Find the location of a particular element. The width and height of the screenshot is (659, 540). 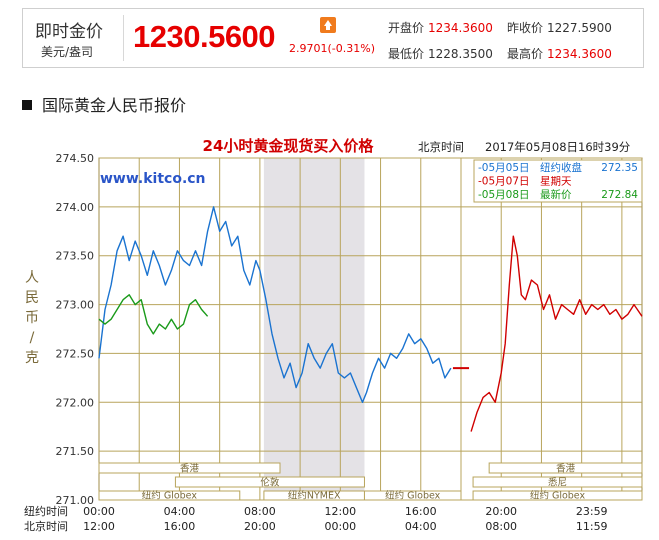

price-change: 2.9701(-0.31%) is located at coordinates (332, 48).